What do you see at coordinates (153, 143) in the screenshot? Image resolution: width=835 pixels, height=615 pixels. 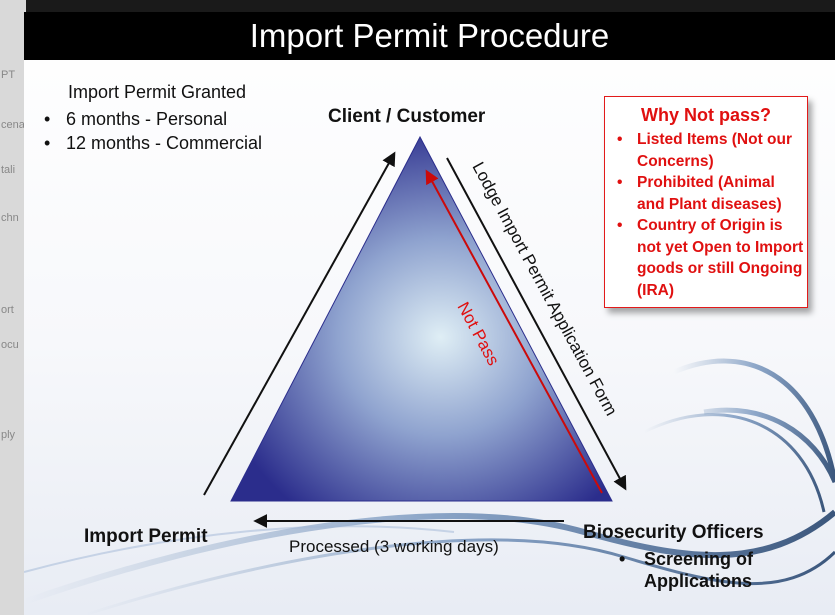 I see `granted-item: 12 months - Commercial` at bounding box center [153, 143].